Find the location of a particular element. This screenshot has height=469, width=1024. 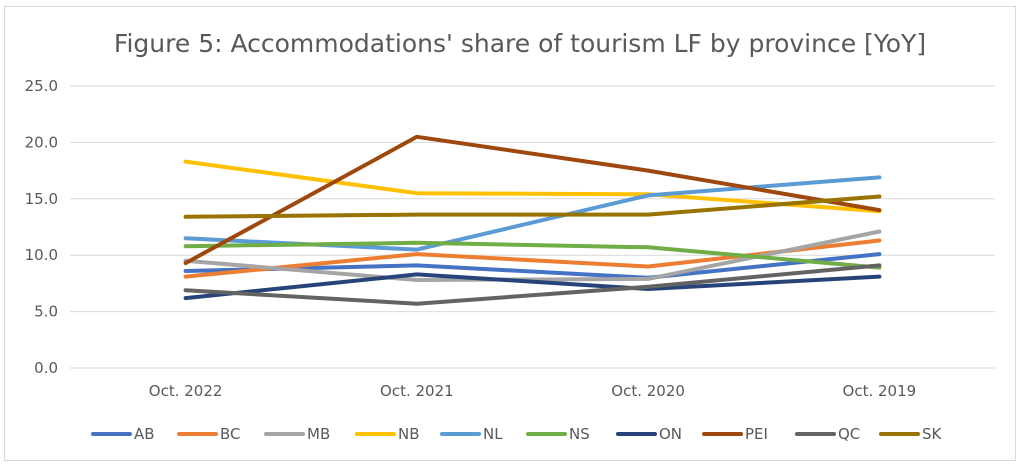

series-line-on is located at coordinates (532, 286).